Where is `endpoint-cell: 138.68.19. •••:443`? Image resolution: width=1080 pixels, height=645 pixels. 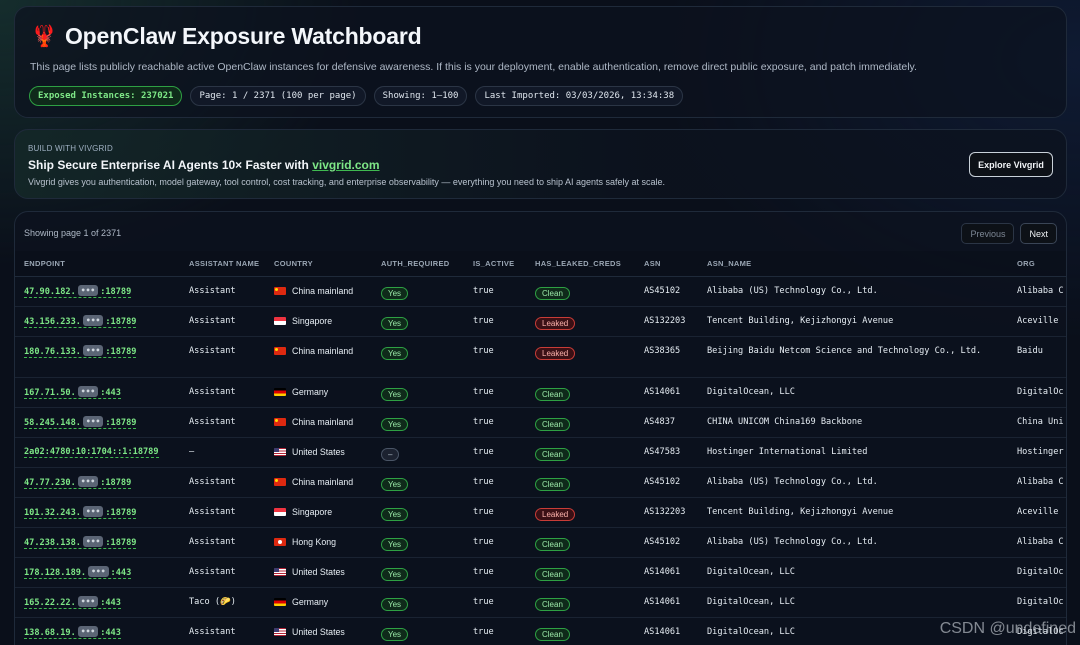 endpoint-cell: 138.68.19. •••:443 is located at coordinates (97, 631).